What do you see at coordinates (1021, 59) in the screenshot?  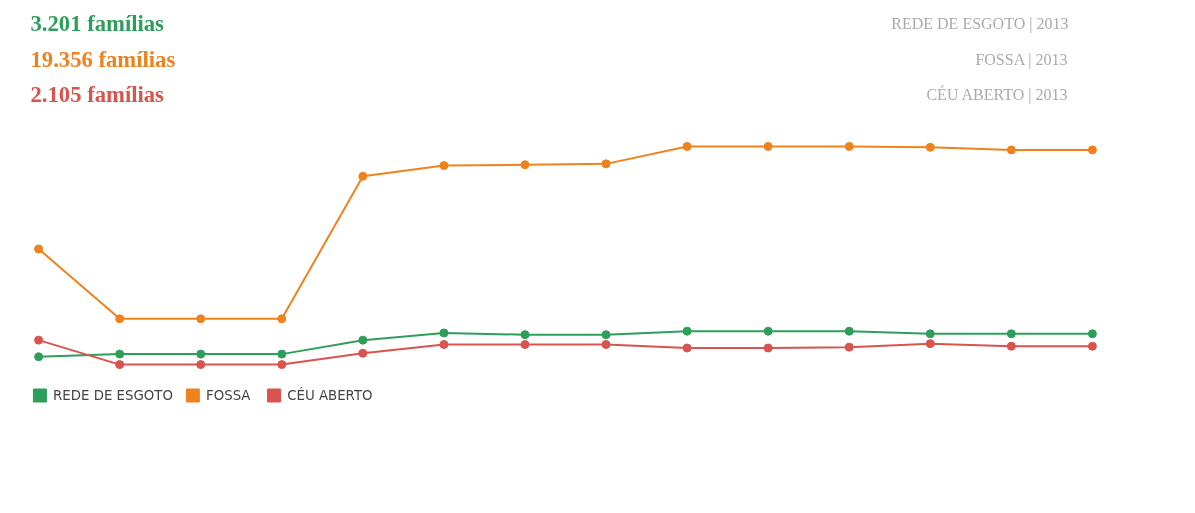 I see `text: FOSSA | 2013` at bounding box center [1021, 59].